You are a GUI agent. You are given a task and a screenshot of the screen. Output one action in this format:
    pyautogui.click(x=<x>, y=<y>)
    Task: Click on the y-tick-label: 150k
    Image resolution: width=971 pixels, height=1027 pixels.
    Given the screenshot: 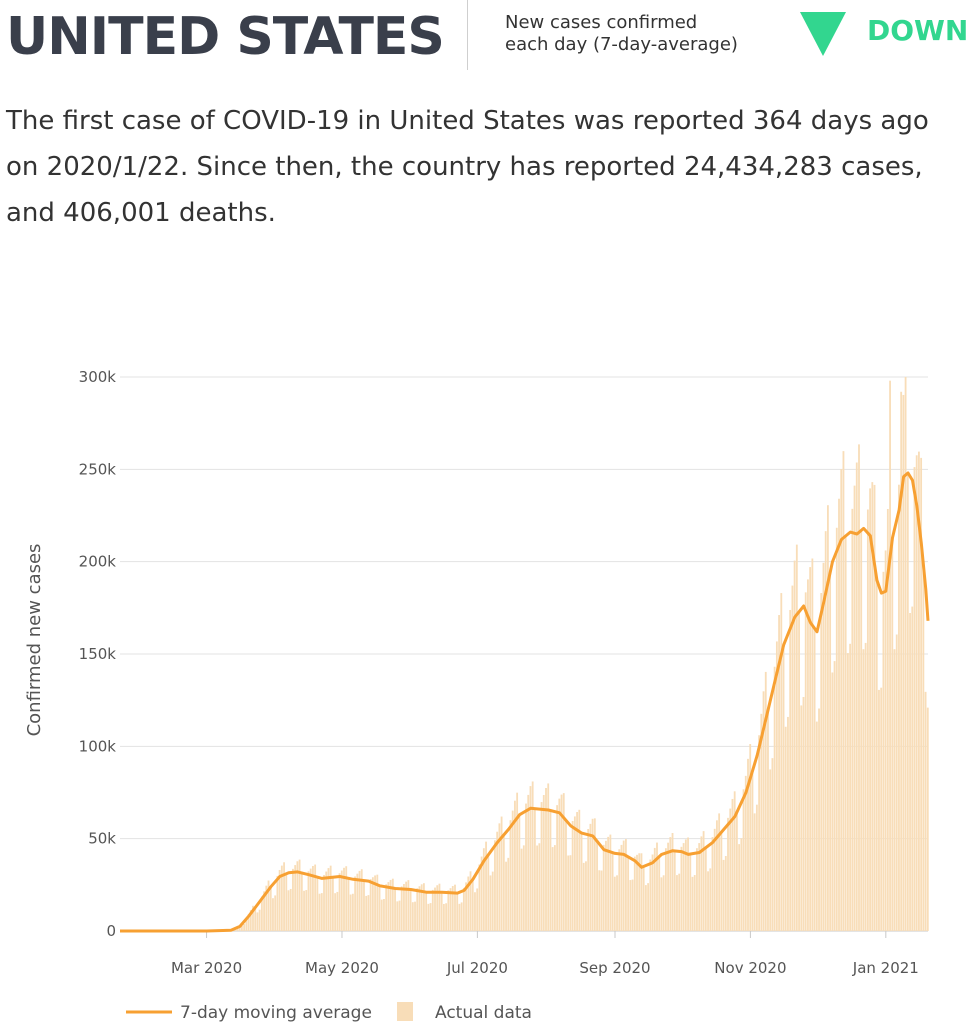 What is the action you would take?
    pyautogui.click(x=98, y=654)
    